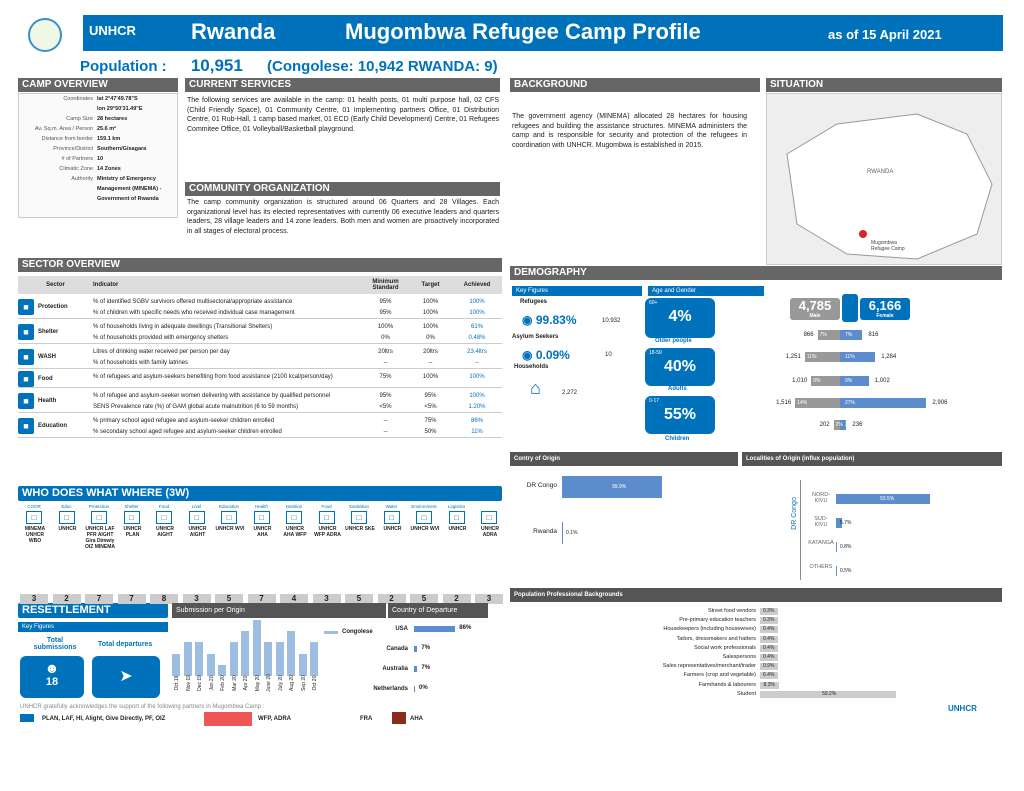 This screenshot has width=1024, height=791. I want to click on locality-label: SUD-KIVU, so click(821, 522).